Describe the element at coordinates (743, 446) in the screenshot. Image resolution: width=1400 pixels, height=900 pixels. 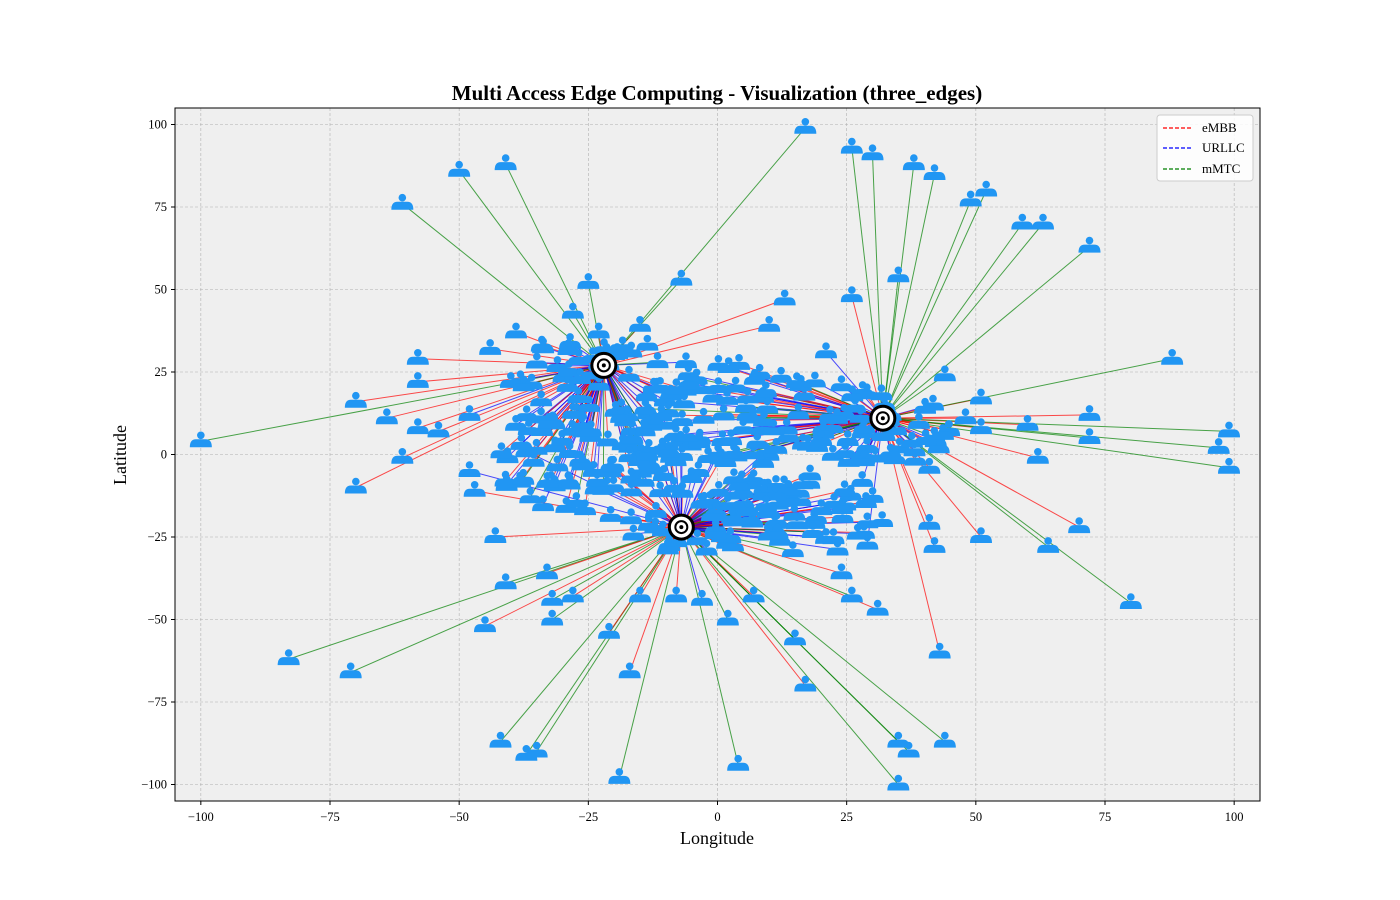
I see `edge-server-markers` at that location.